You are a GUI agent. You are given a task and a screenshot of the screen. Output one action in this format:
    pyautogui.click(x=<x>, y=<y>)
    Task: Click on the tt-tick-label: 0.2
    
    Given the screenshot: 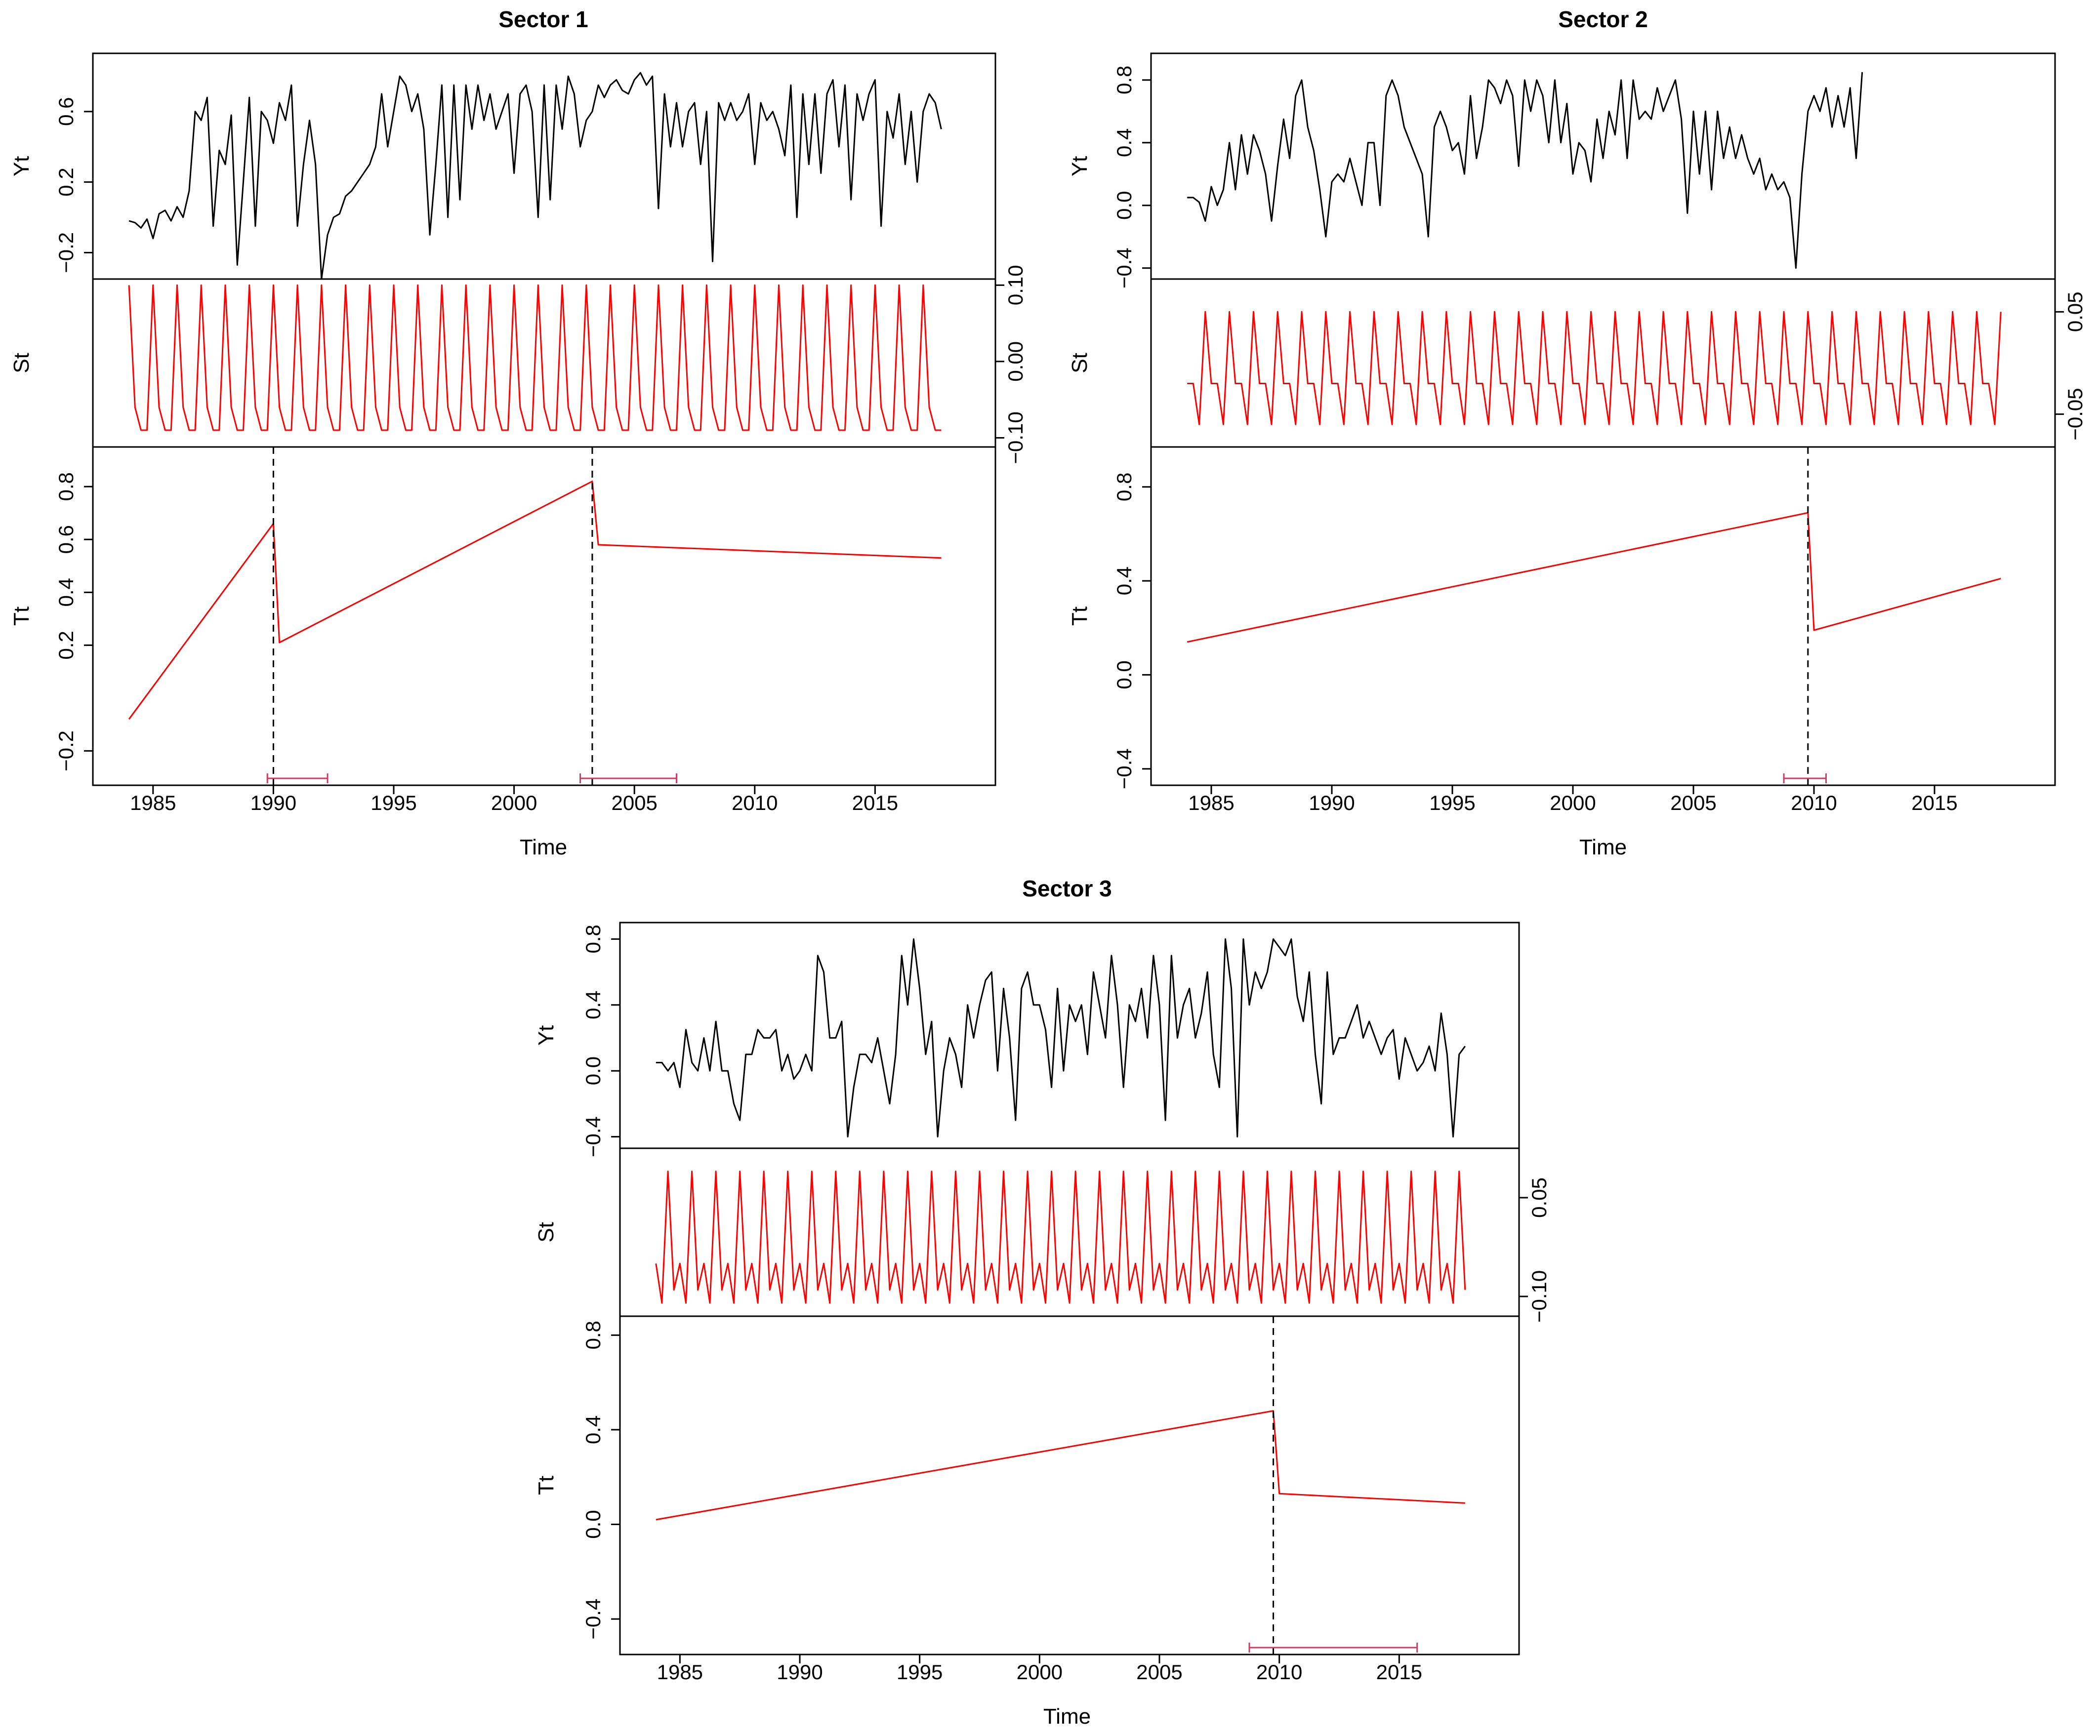 What is the action you would take?
    pyautogui.click(x=66, y=645)
    